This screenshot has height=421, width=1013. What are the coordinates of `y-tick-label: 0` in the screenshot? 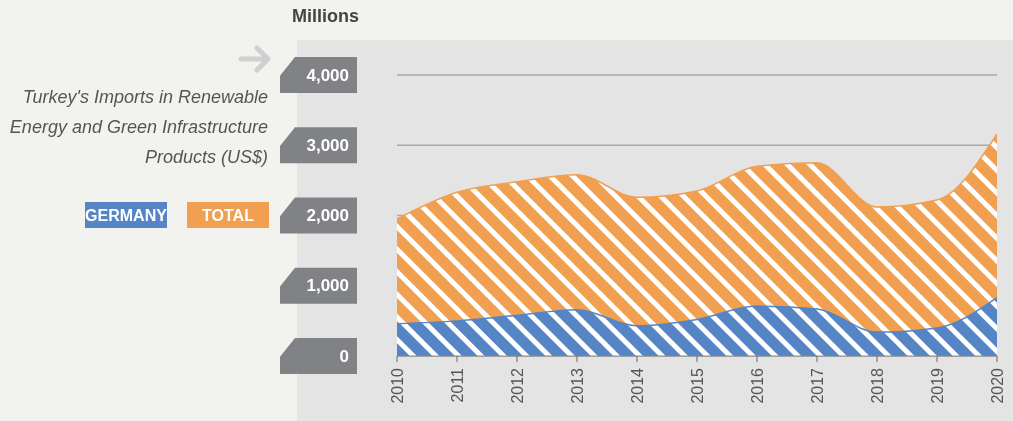 It's located at (344, 356).